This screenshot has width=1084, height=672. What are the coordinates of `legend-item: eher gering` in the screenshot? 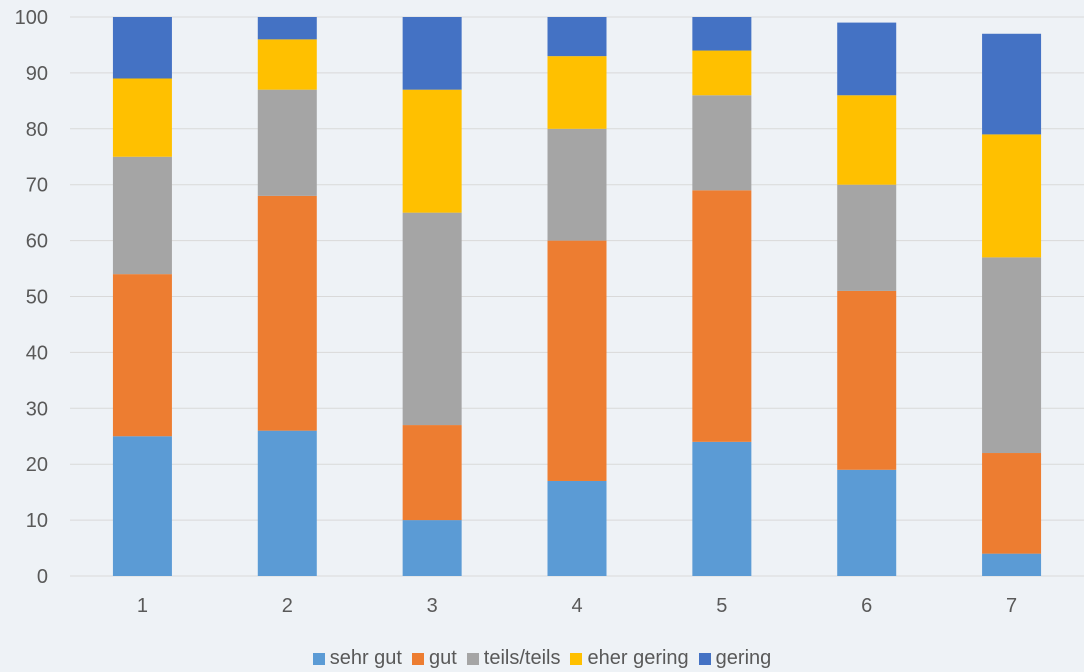 It's located at (629, 658).